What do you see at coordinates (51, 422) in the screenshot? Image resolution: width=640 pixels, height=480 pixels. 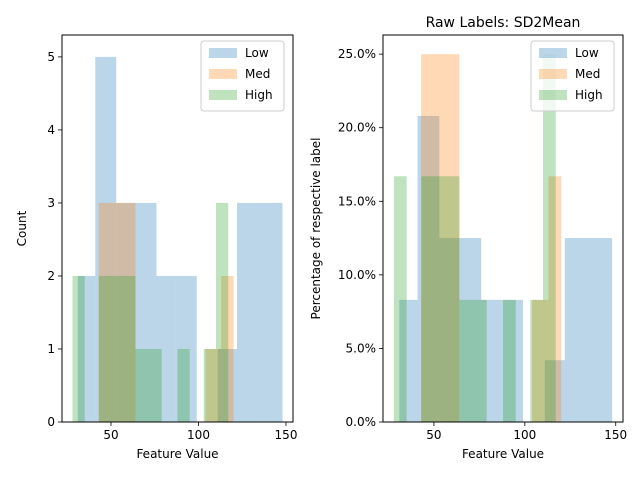 I see `y-tick-label-left-0: 0` at bounding box center [51, 422].